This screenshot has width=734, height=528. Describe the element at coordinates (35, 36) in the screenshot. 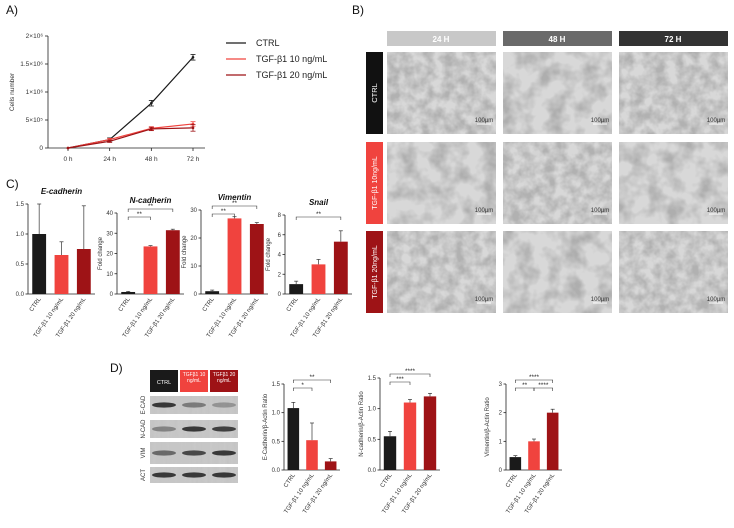

I see `y-tick-label: 2×10⁶` at that location.